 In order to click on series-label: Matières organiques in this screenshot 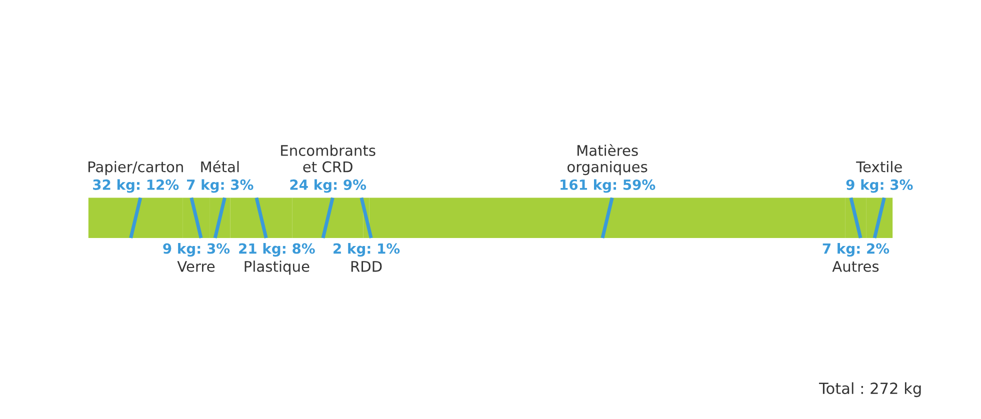, I will do `click(608, 160)`.